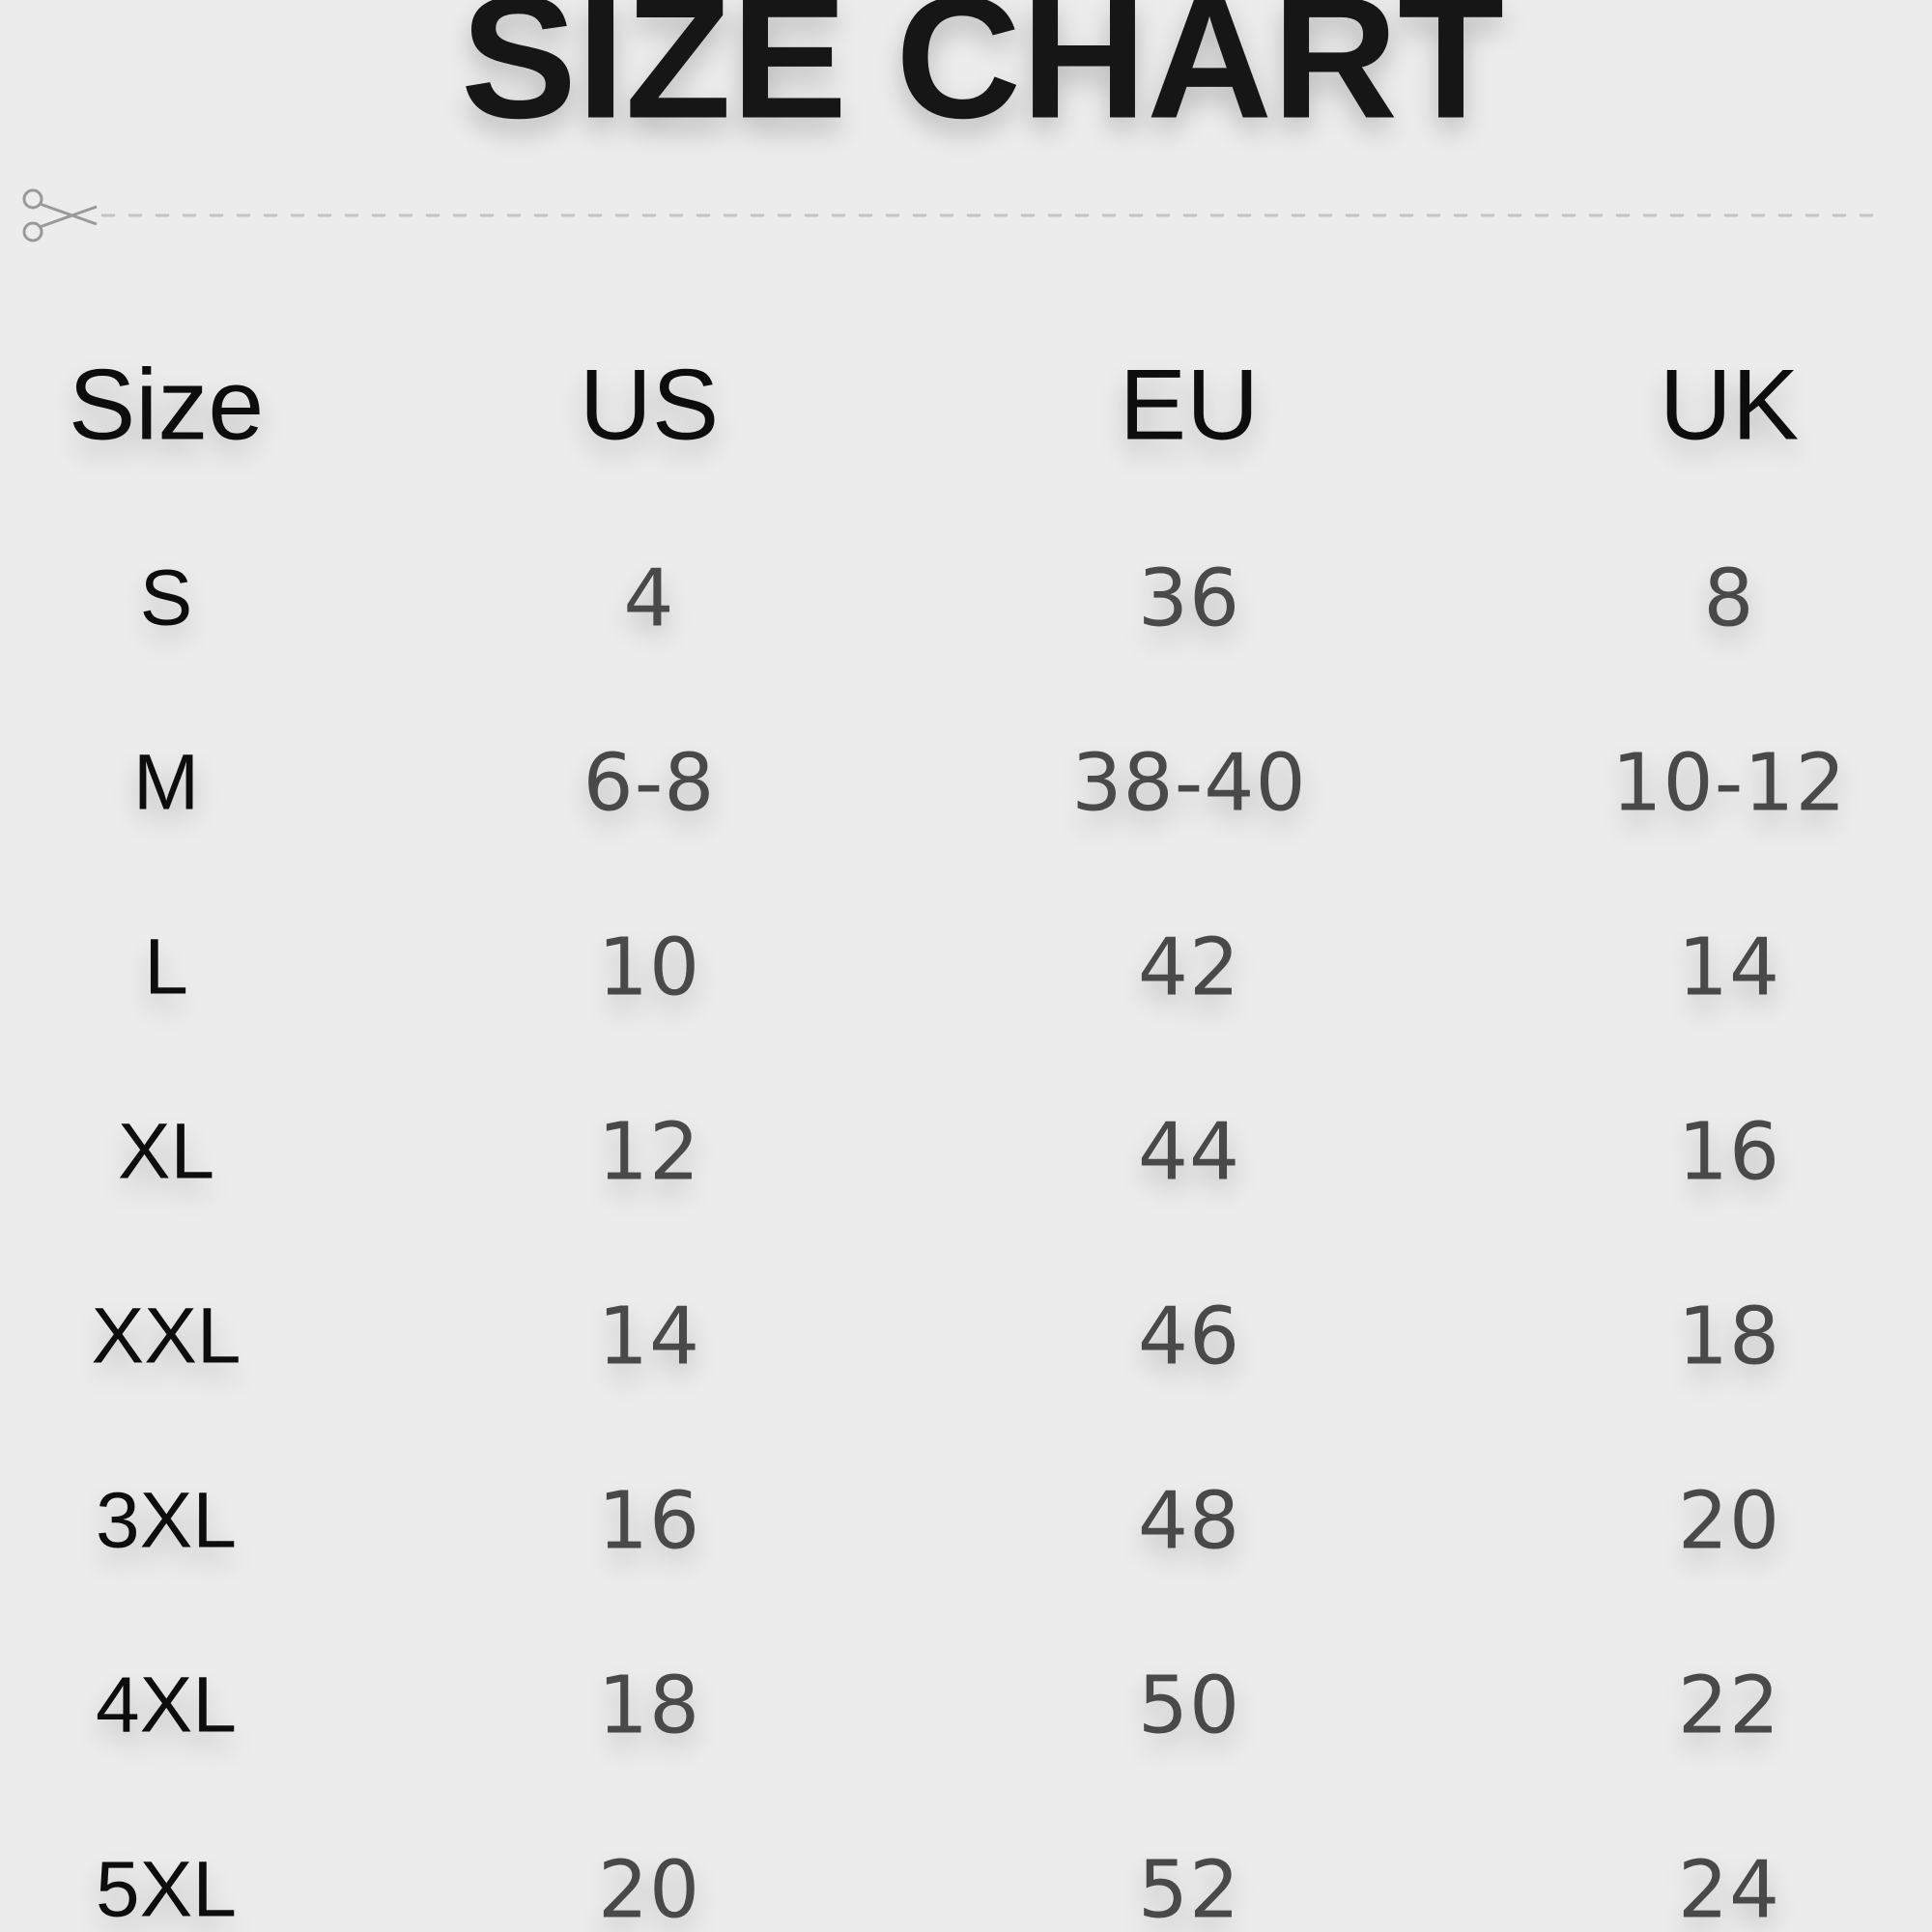  What do you see at coordinates (166, 1152) in the screenshot?
I see `size-label: XL` at bounding box center [166, 1152].